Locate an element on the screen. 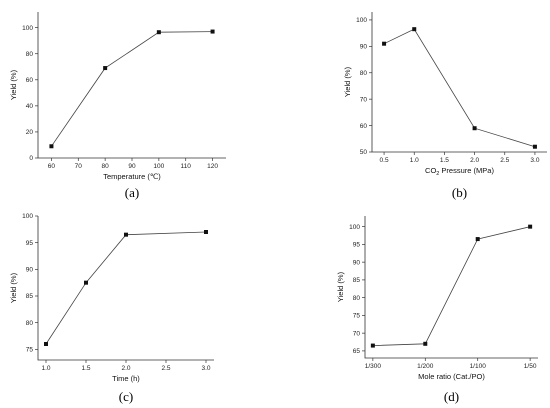 Image resolution: width=550 pixels, height=408 pixels. panel-c-x-tick-label: 3.0 is located at coordinates (205, 368).